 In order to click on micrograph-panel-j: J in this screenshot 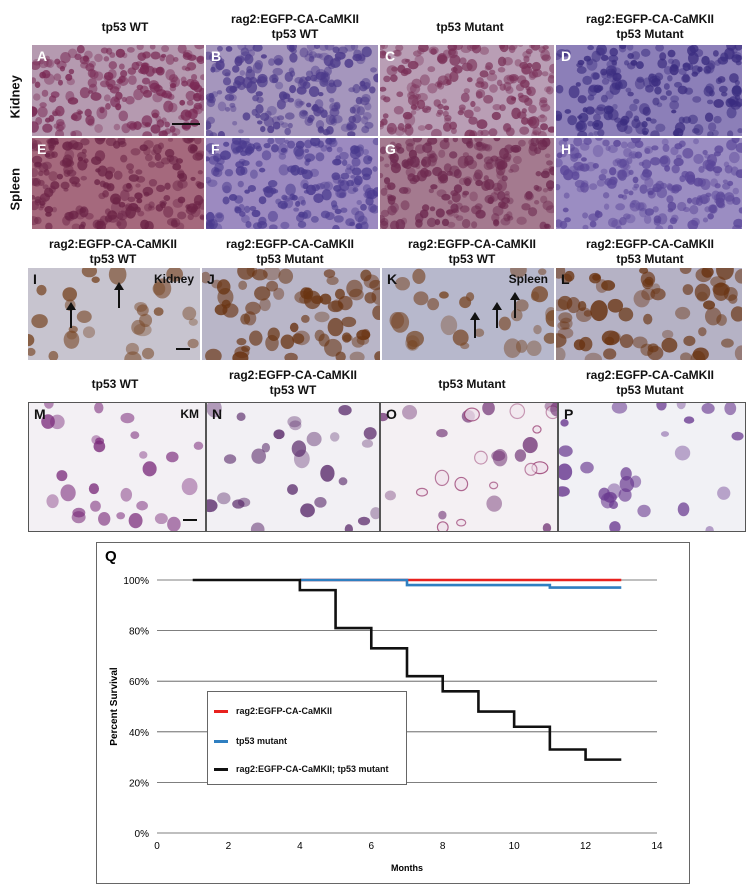, I will do `click(291, 314)`.